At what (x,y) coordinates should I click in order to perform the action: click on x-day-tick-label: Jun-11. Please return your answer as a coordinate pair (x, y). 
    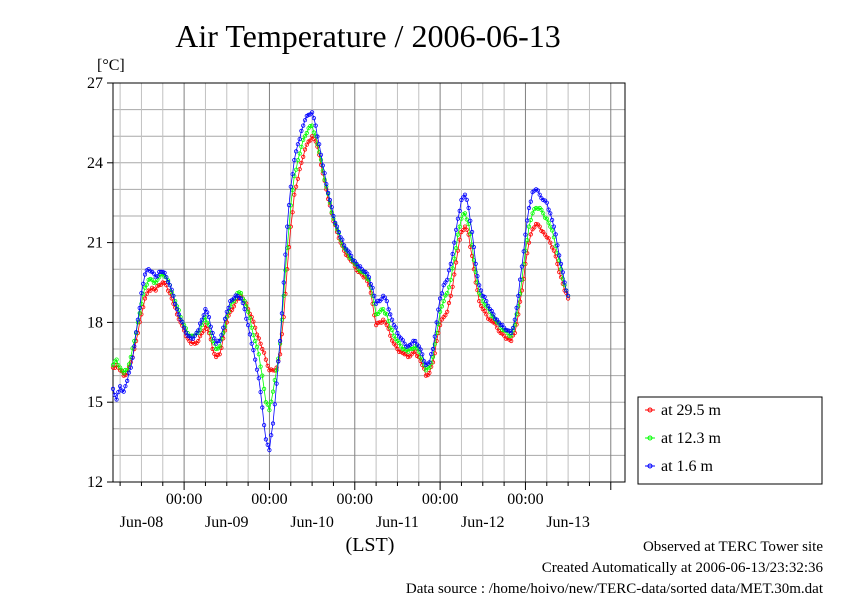
    Looking at the image, I should click on (397, 522).